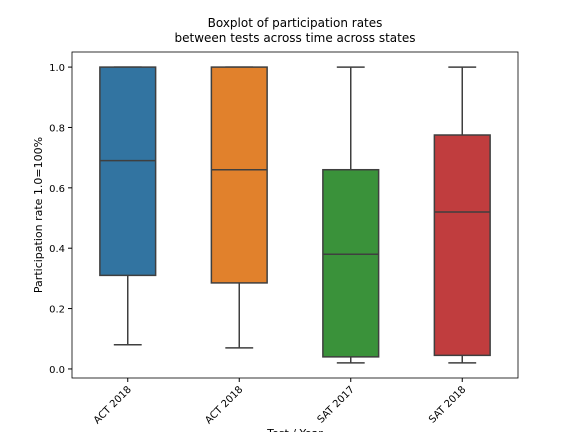 The image size is (576, 432). Describe the element at coordinates (295, 23) in the screenshot. I see `chart-title: Boxplot of participation rates` at that location.